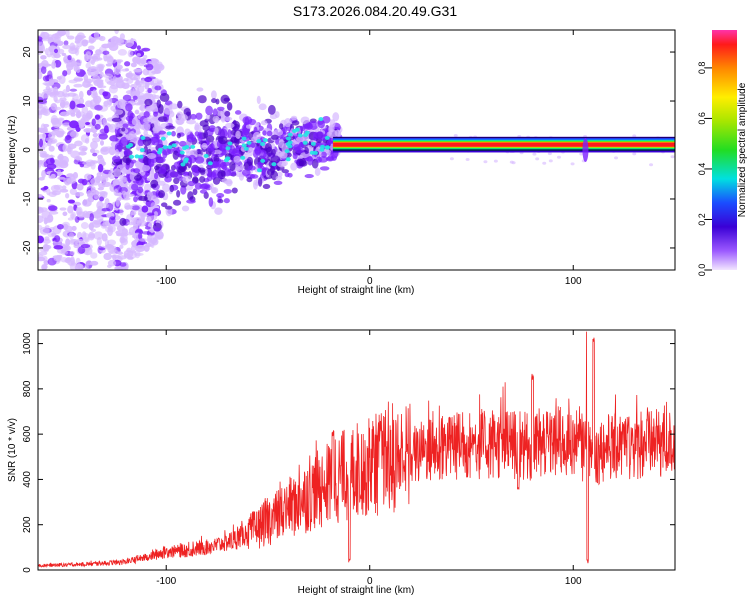 This screenshot has height=600, width=750. I want to click on y-tick-label: -20, so click(27, 247).